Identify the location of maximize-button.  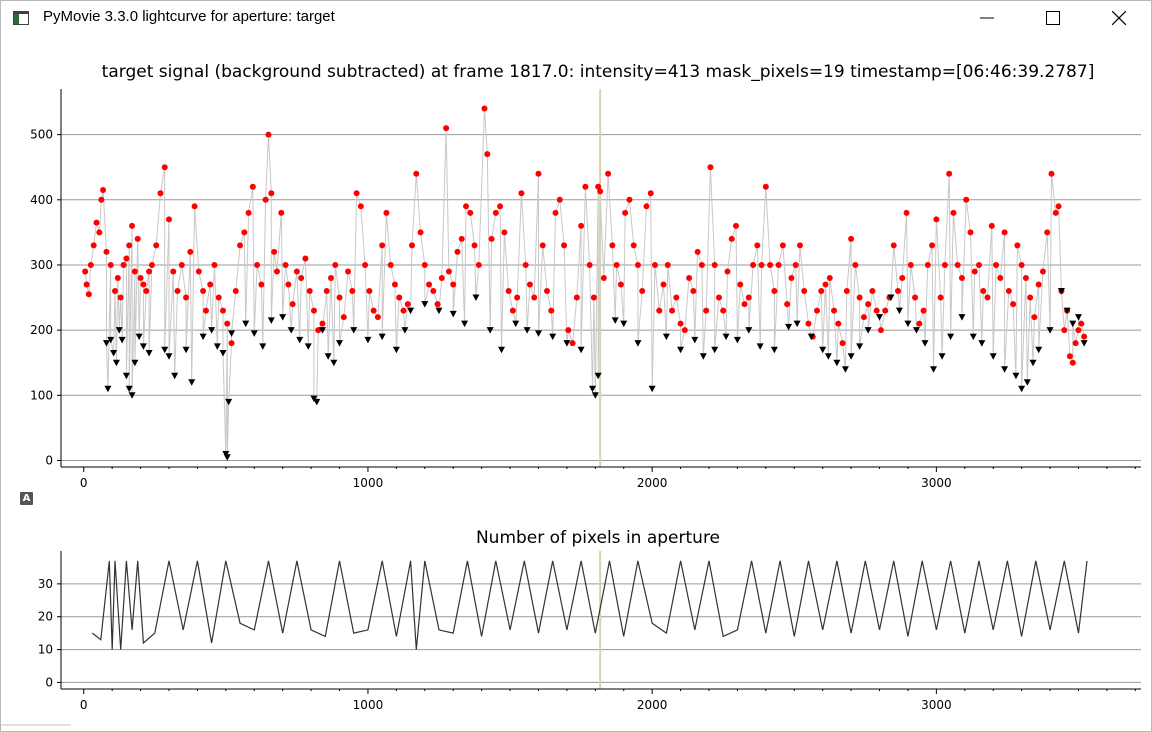
(1053, 18).